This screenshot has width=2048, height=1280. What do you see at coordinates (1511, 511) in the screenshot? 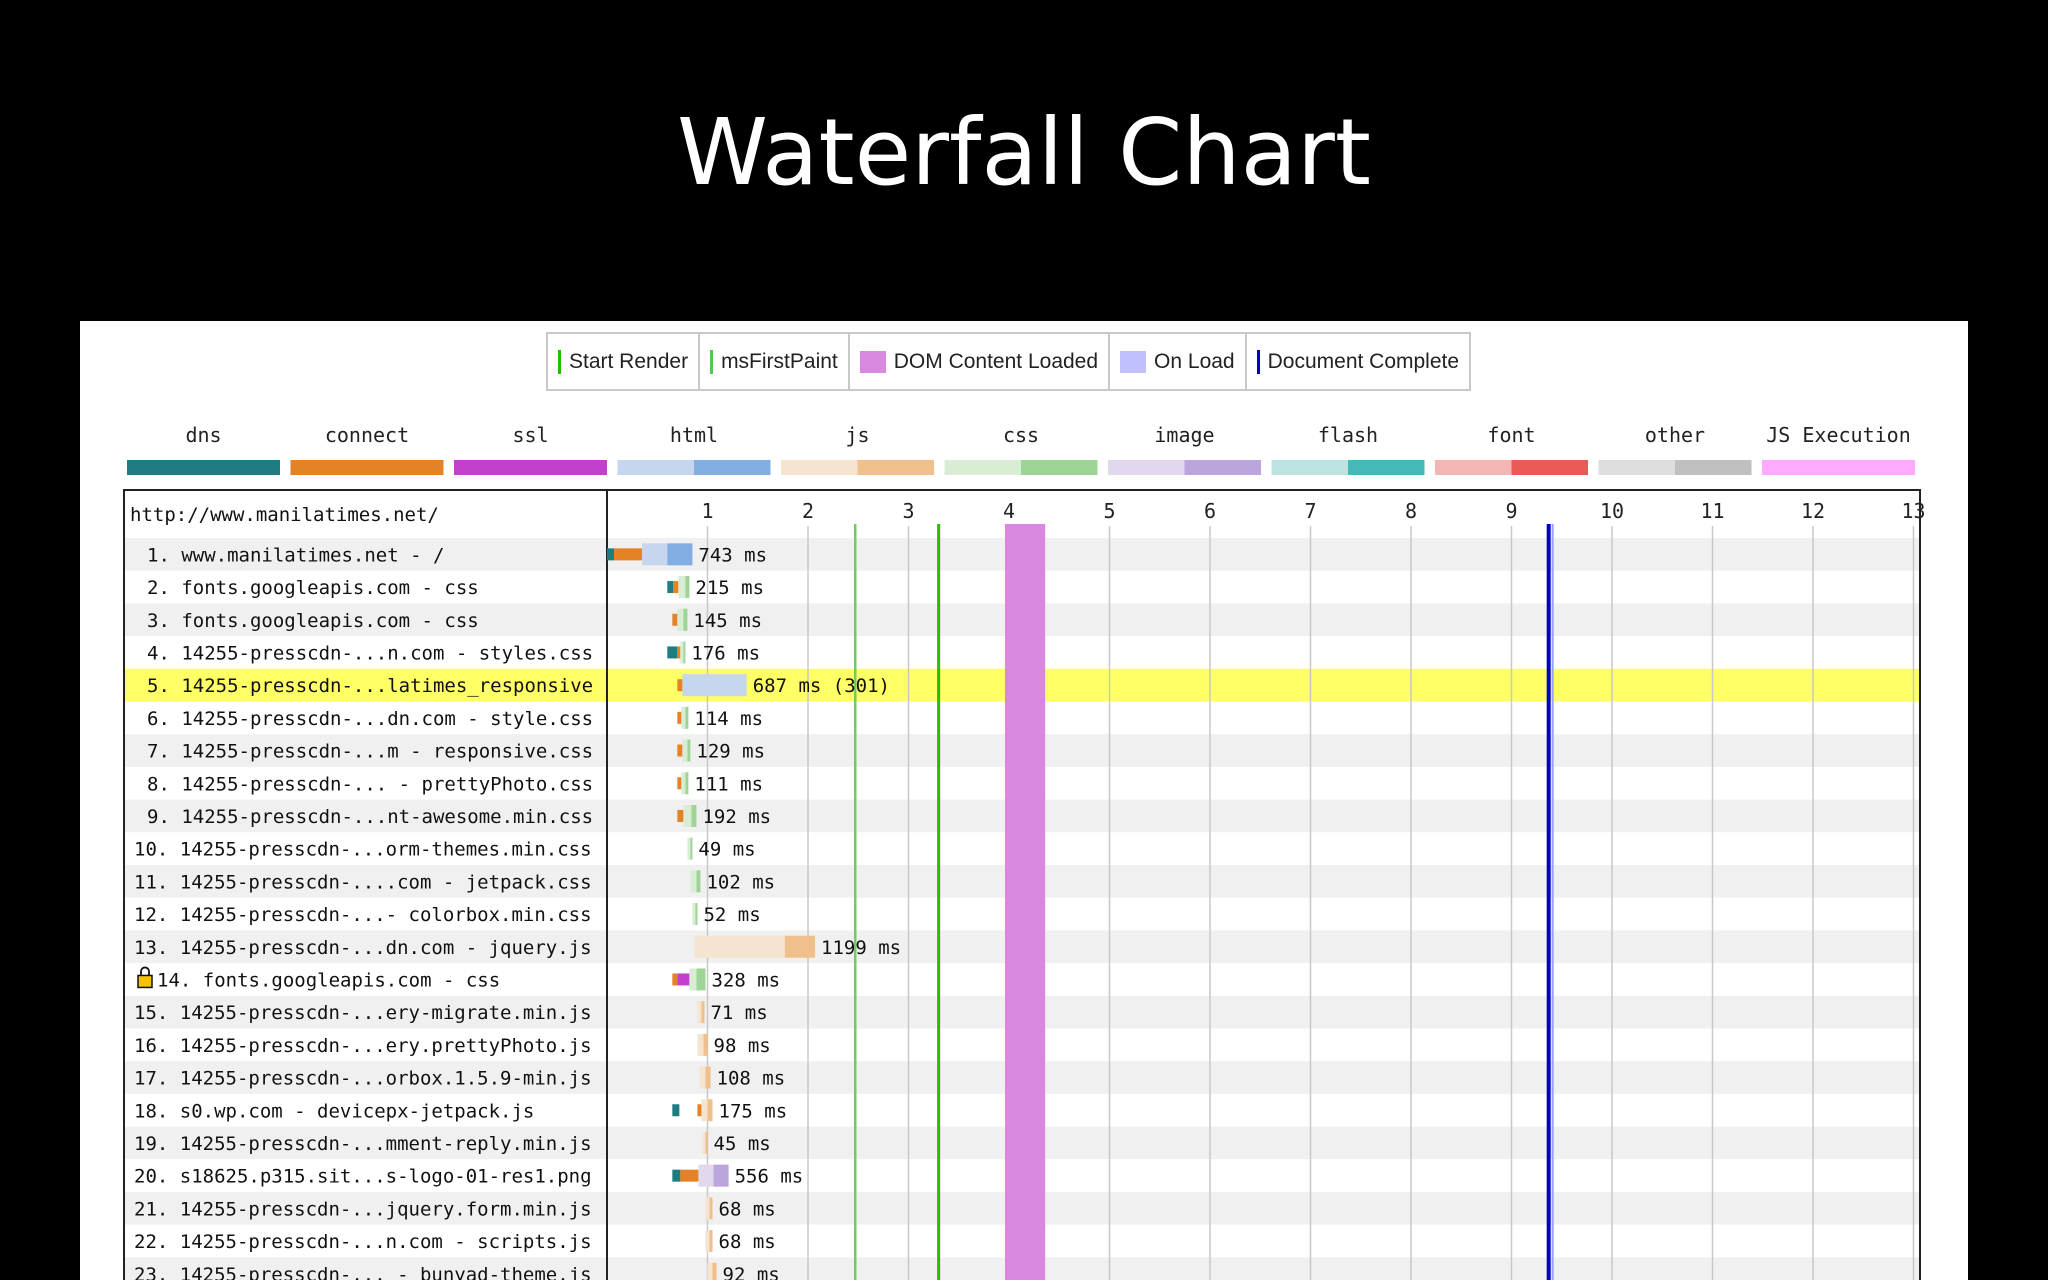
I see `x-tick-label: 9` at bounding box center [1511, 511].